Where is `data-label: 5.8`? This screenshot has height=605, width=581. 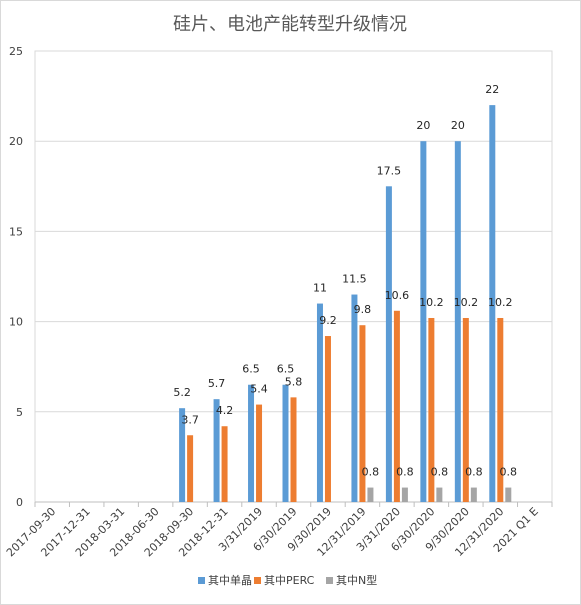
data-label: 5.8 is located at coordinates (294, 381).